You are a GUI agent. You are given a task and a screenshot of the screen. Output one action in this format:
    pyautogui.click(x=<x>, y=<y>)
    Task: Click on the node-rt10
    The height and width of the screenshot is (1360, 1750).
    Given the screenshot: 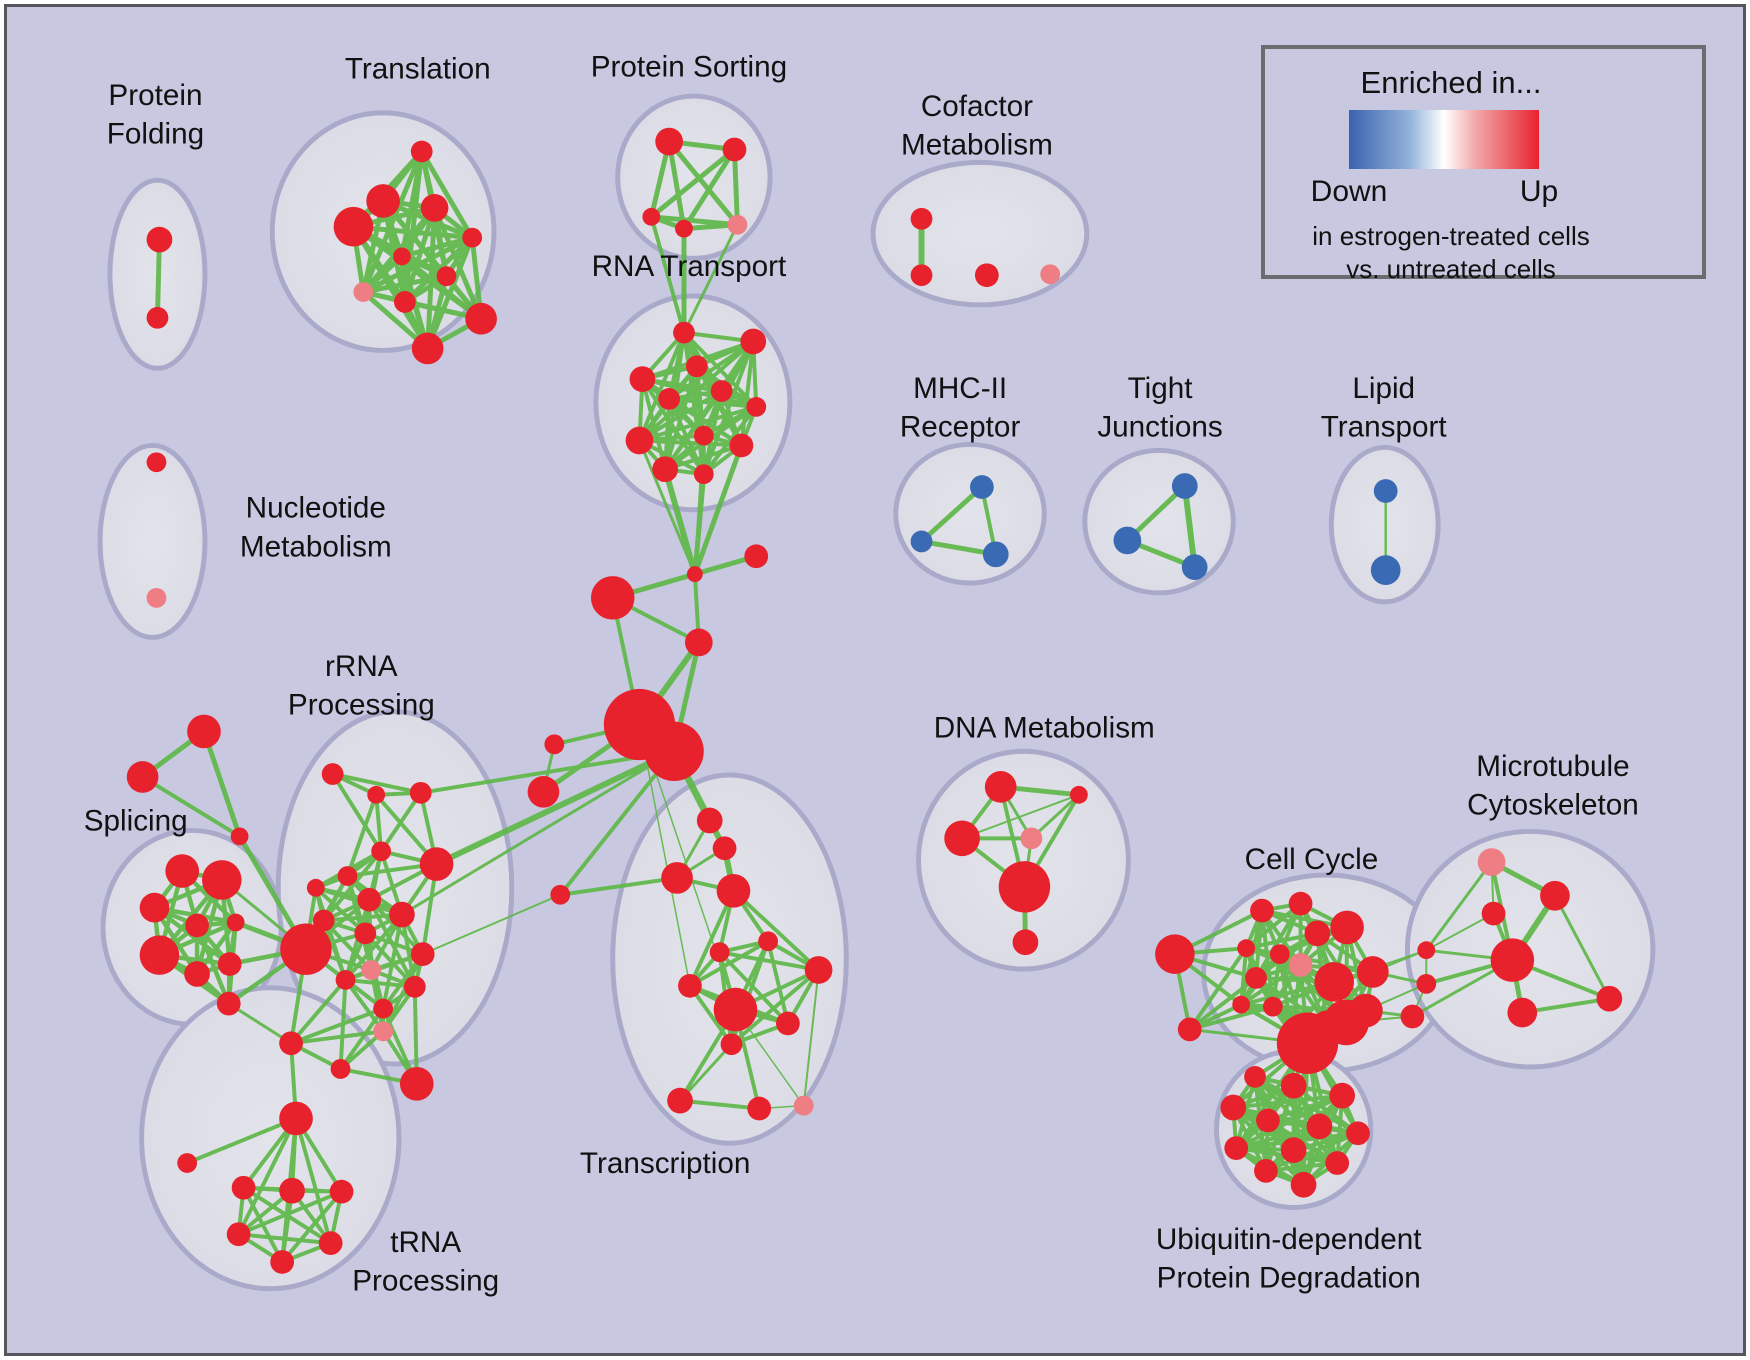 What is the action you would take?
    pyautogui.click(x=741, y=445)
    